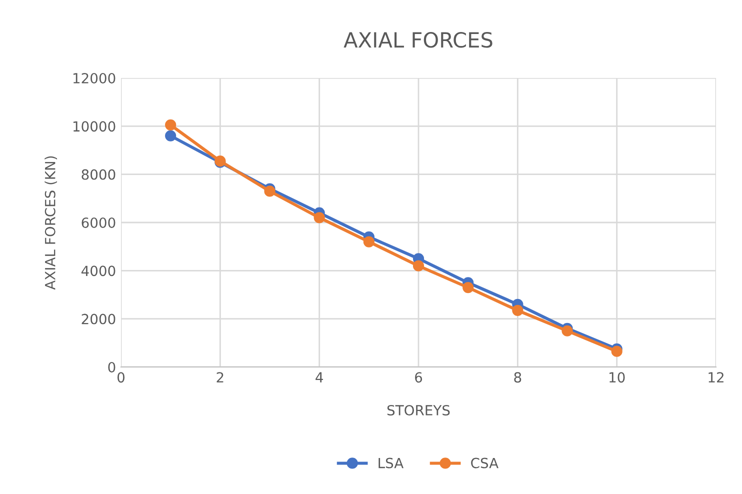  I want to click on chart-title: AXIAL FORCES, so click(418, 40).